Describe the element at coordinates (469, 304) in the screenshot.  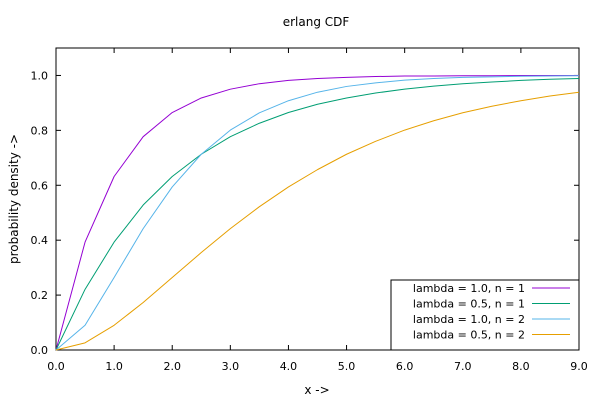
I see `legend-label-2: lambda = 0.5, n = 1` at that location.